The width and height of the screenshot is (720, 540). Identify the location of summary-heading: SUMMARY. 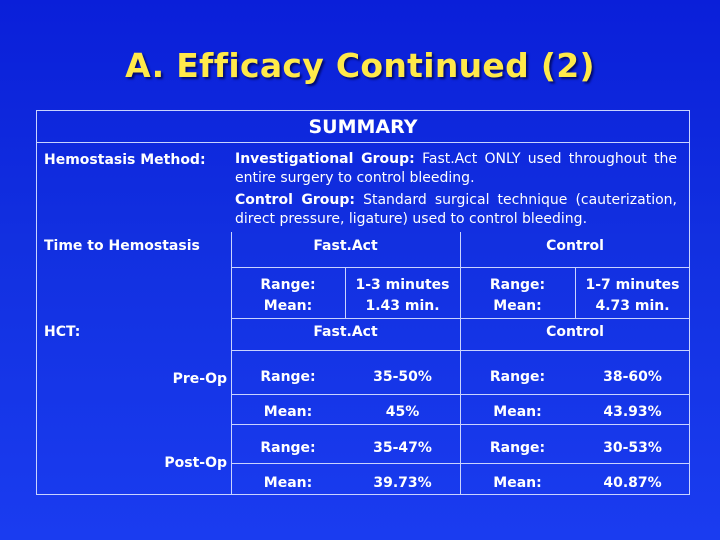
(363, 127).